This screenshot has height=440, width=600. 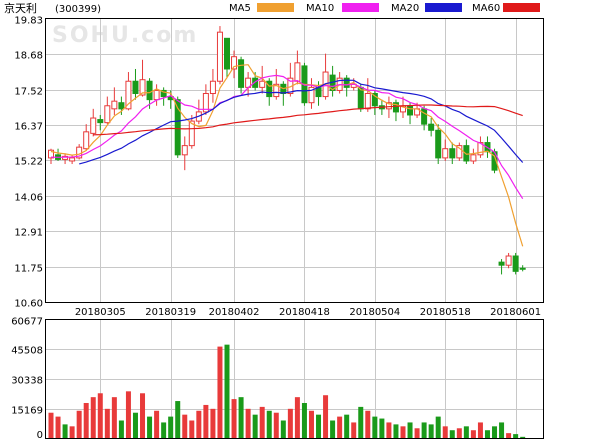 What do you see at coordinates (28, 56) in the screenshot?
I see `price-y-tick-label: 18.68` at bounding box center [28, 56].